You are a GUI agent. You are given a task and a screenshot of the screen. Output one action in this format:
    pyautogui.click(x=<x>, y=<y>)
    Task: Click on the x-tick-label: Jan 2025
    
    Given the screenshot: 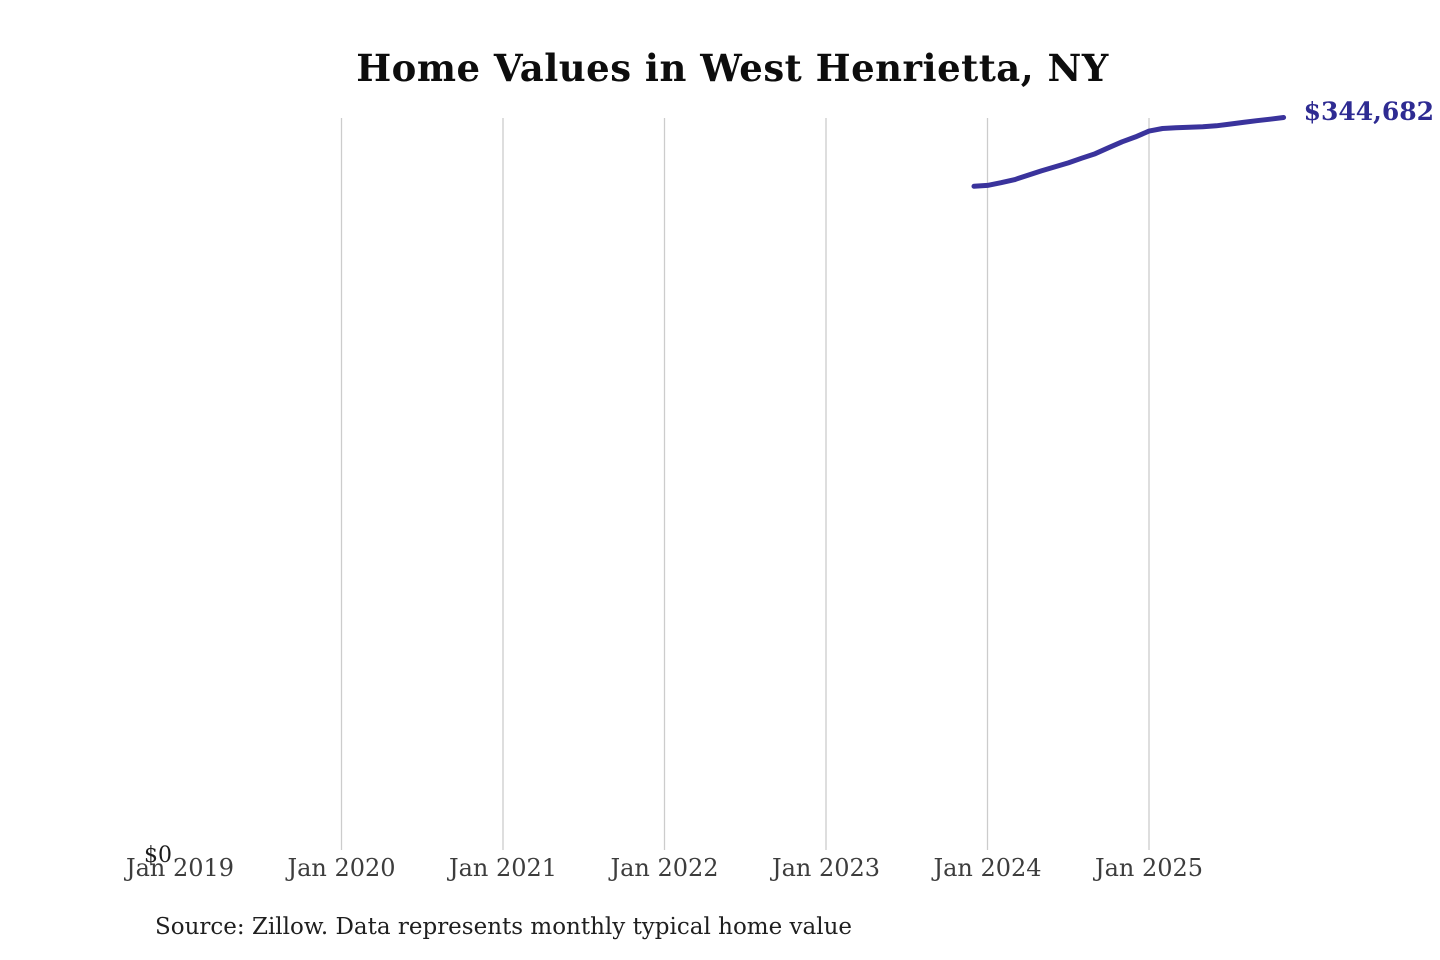 What is the action you would take?
    pyautogui.click(x=1149, y=868)
    